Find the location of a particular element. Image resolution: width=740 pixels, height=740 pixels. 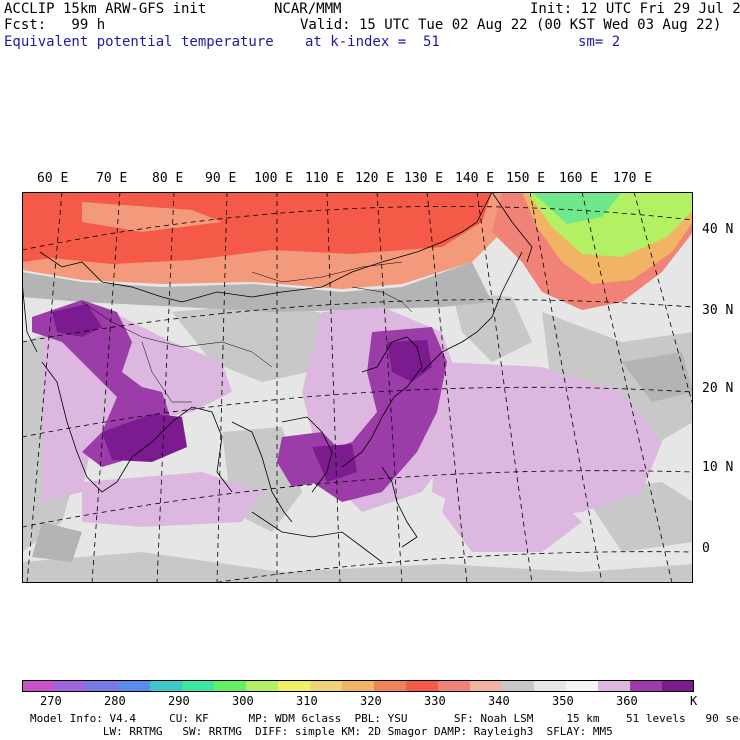

lat-label: 40 N is located at coordinates (718, 229).